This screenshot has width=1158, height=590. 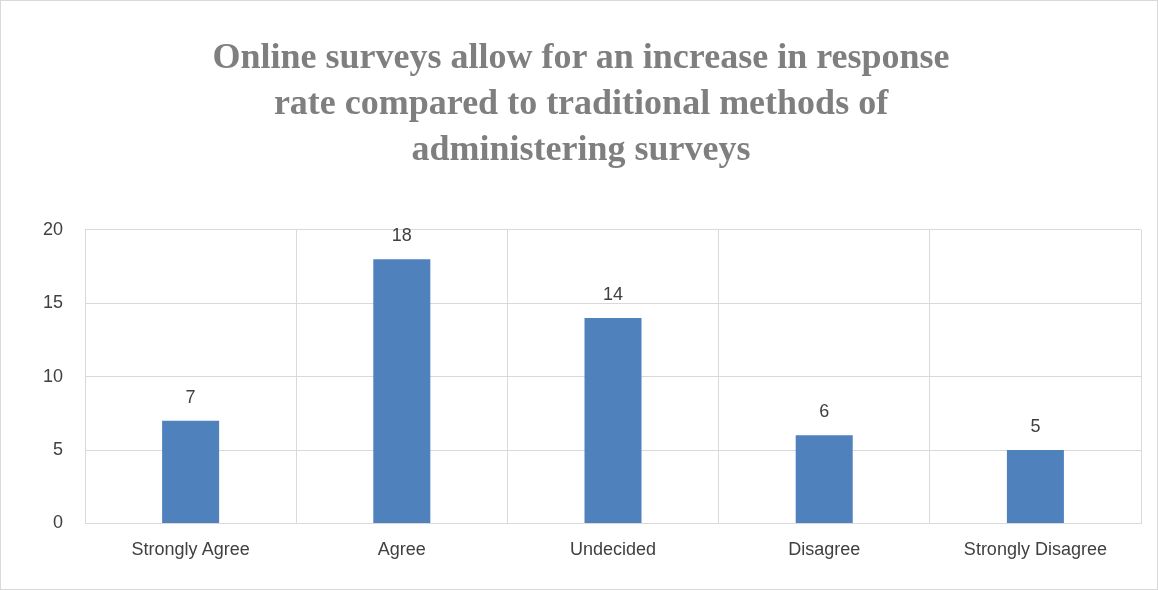 I want to click on data-label: 6, so click(x=824, y=411).